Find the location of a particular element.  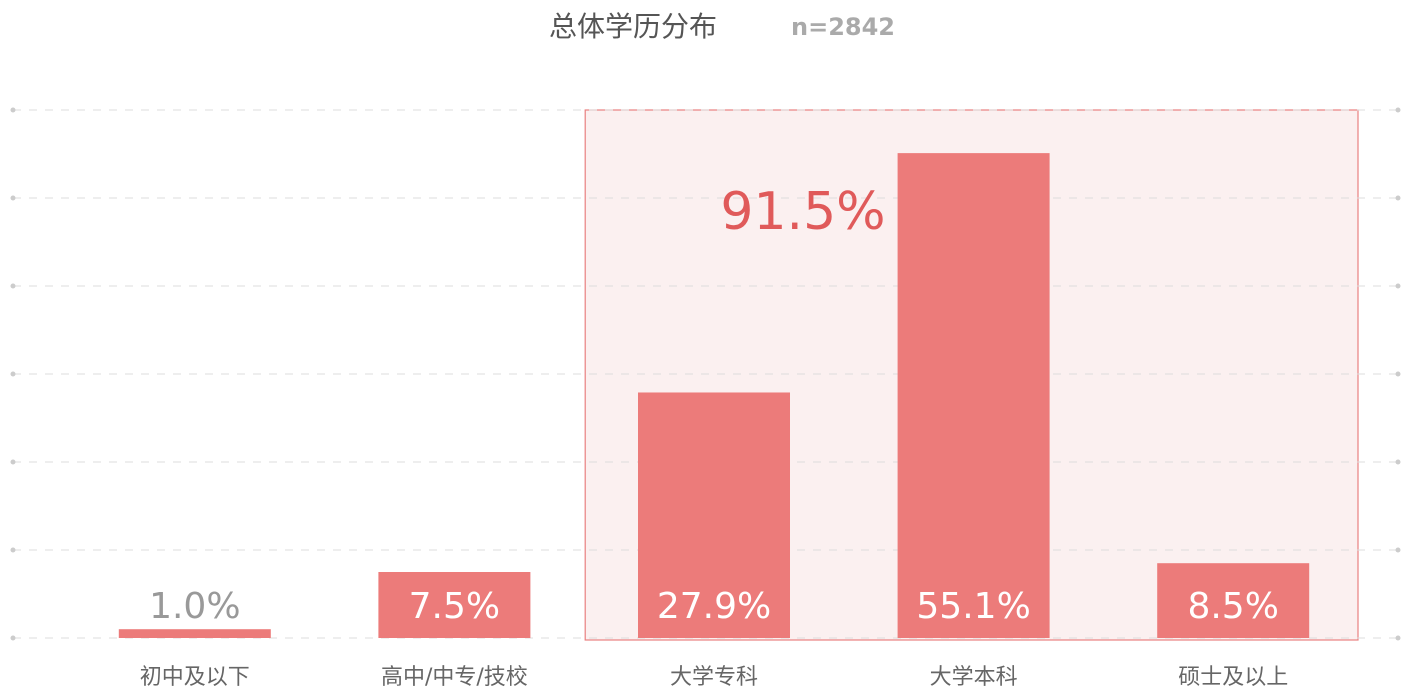

highlight-label: 91.5% is located at coordinates (802, 212).